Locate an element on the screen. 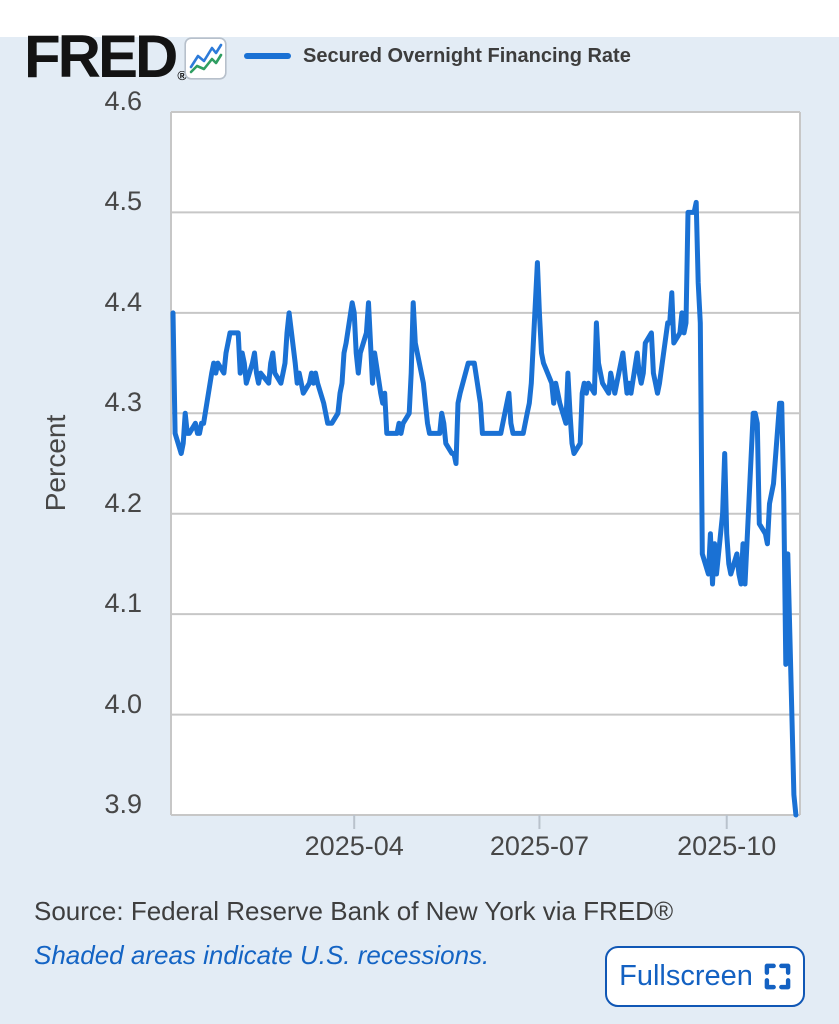 This screenshot has width=839, height=1024. line-chart-icon is located at coordinates (205, 58).